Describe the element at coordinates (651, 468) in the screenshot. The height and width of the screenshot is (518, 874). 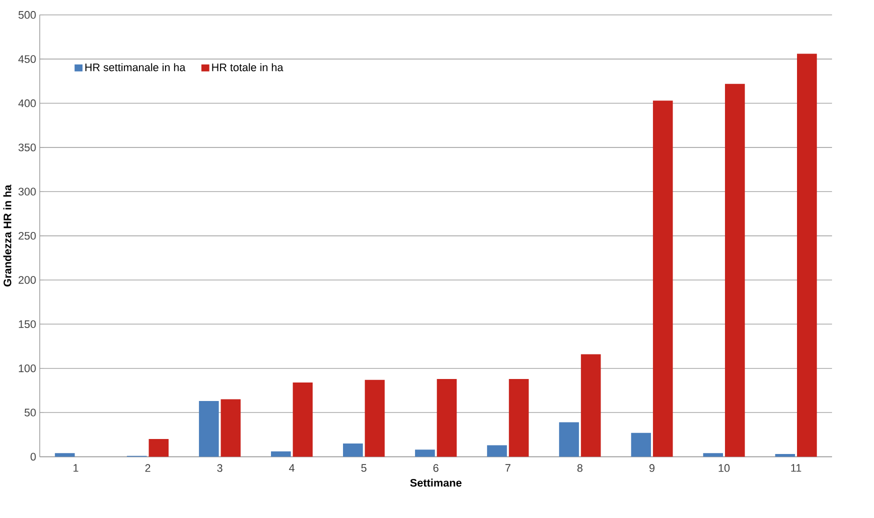
I see `x-tick-label: 9` at that location.